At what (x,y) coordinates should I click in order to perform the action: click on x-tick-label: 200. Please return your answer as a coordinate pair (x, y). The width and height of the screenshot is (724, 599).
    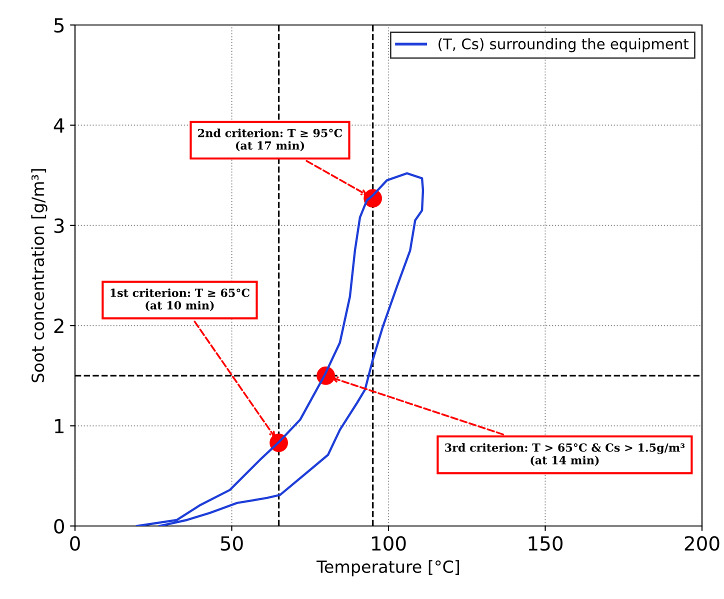
    Looking at the image, I should click on (702, 543).